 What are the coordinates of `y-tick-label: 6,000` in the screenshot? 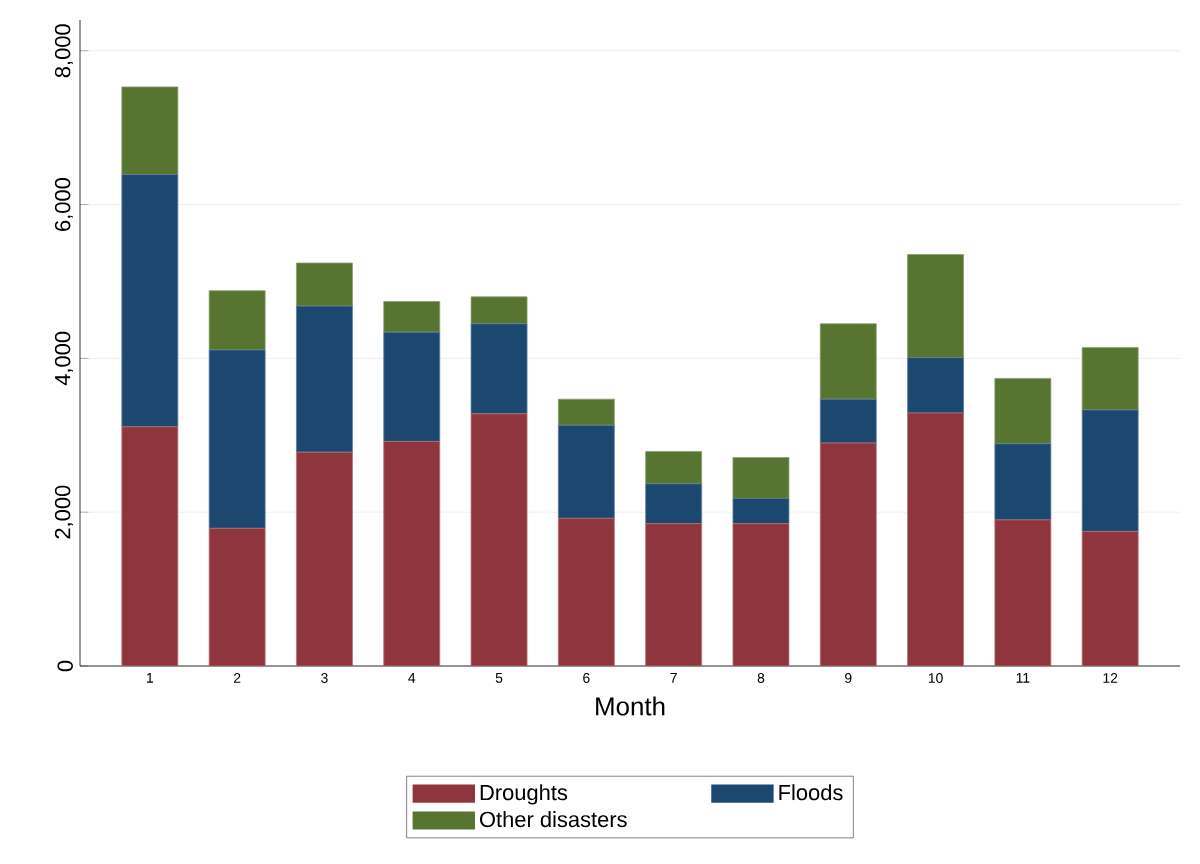 It's located at (63, 204).